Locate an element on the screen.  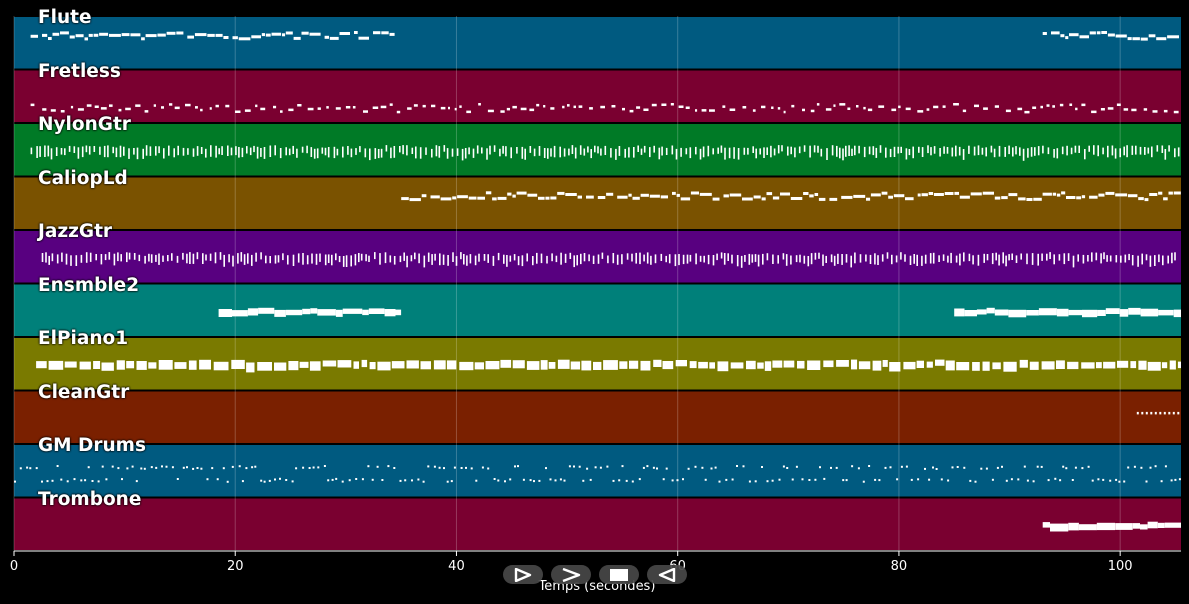
play-button is located at coordinates (523, 574).